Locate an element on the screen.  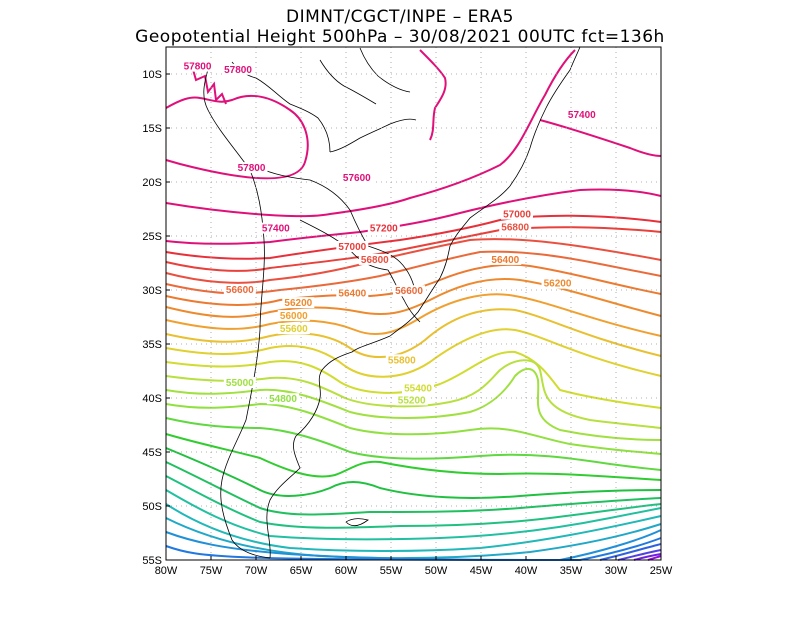
y-tick-label: 10S is located at coordinates (152, 75).